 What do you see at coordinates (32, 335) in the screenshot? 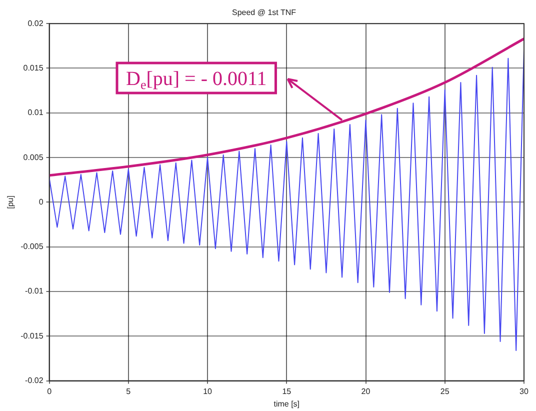
I see `y-tick-label: -0.015` at bounding box center [32, 335].